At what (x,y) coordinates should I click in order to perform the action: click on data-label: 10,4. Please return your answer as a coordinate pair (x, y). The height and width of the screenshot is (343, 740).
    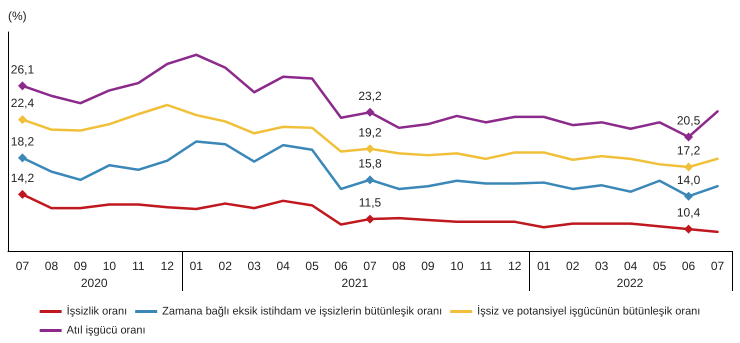
    Looking at the image, I should click on (688, 213).